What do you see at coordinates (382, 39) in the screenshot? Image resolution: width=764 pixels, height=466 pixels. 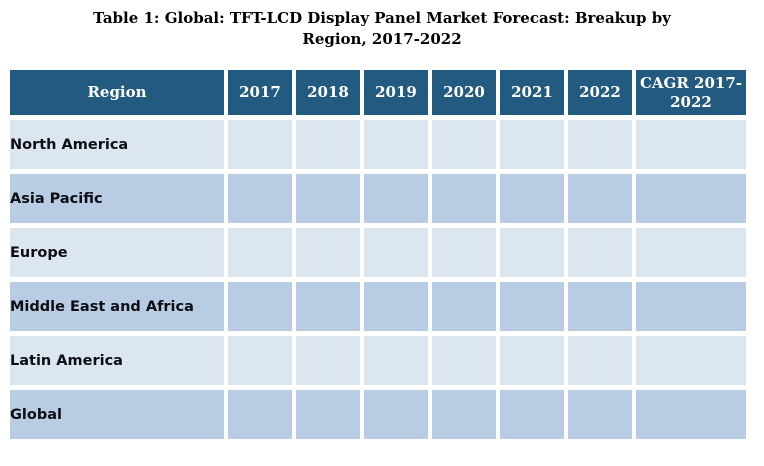 I see `figure-title-line2: Region, 2017-2022` at bounding box center [382, 39].